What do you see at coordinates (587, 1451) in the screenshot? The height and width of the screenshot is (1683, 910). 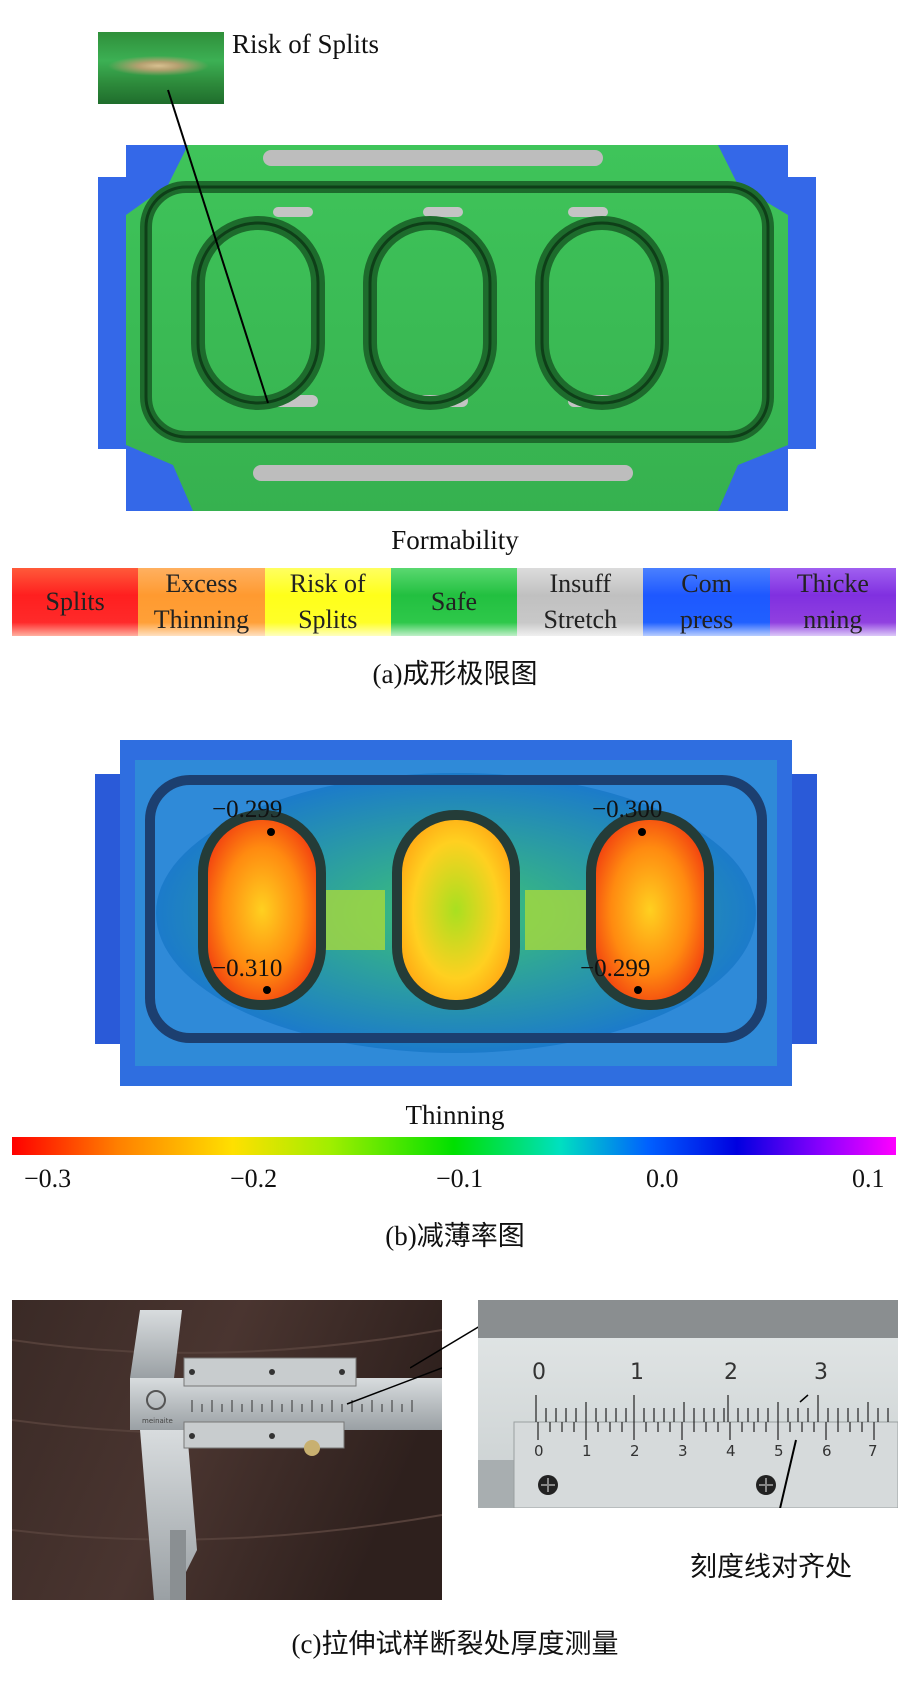 I see `vernier-number: 1` at bounding box center [587, 1451].